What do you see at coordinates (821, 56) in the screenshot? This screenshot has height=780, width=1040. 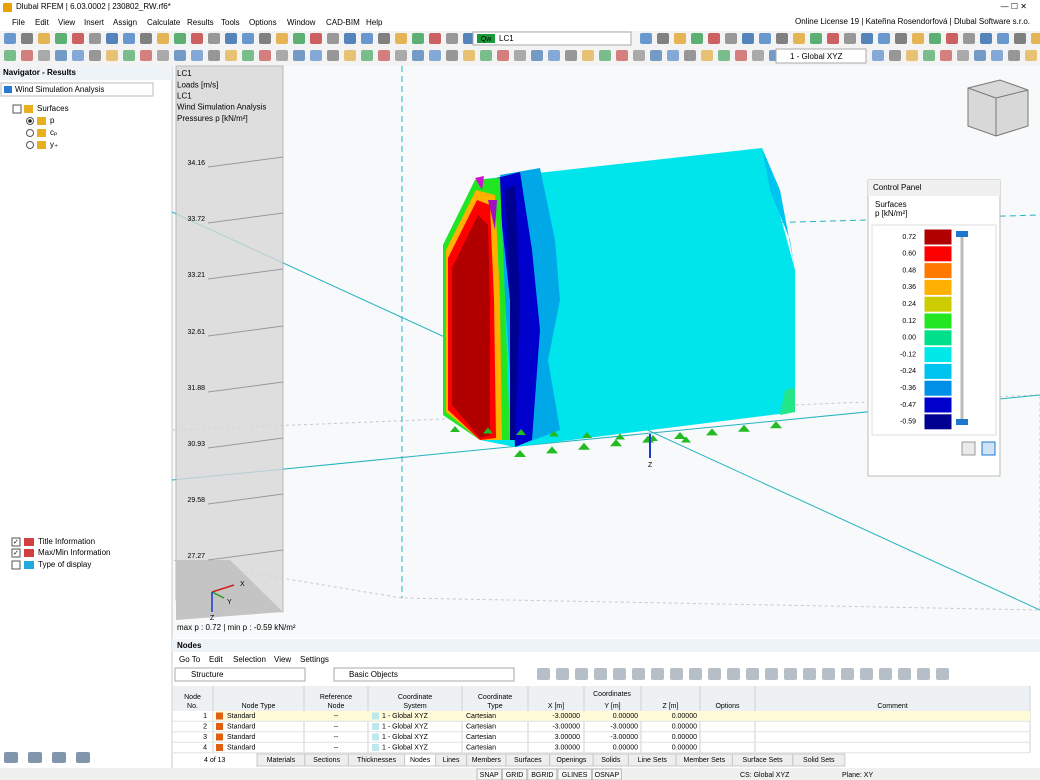 I see `cs-dropdown` at bounding box center [821, 56].